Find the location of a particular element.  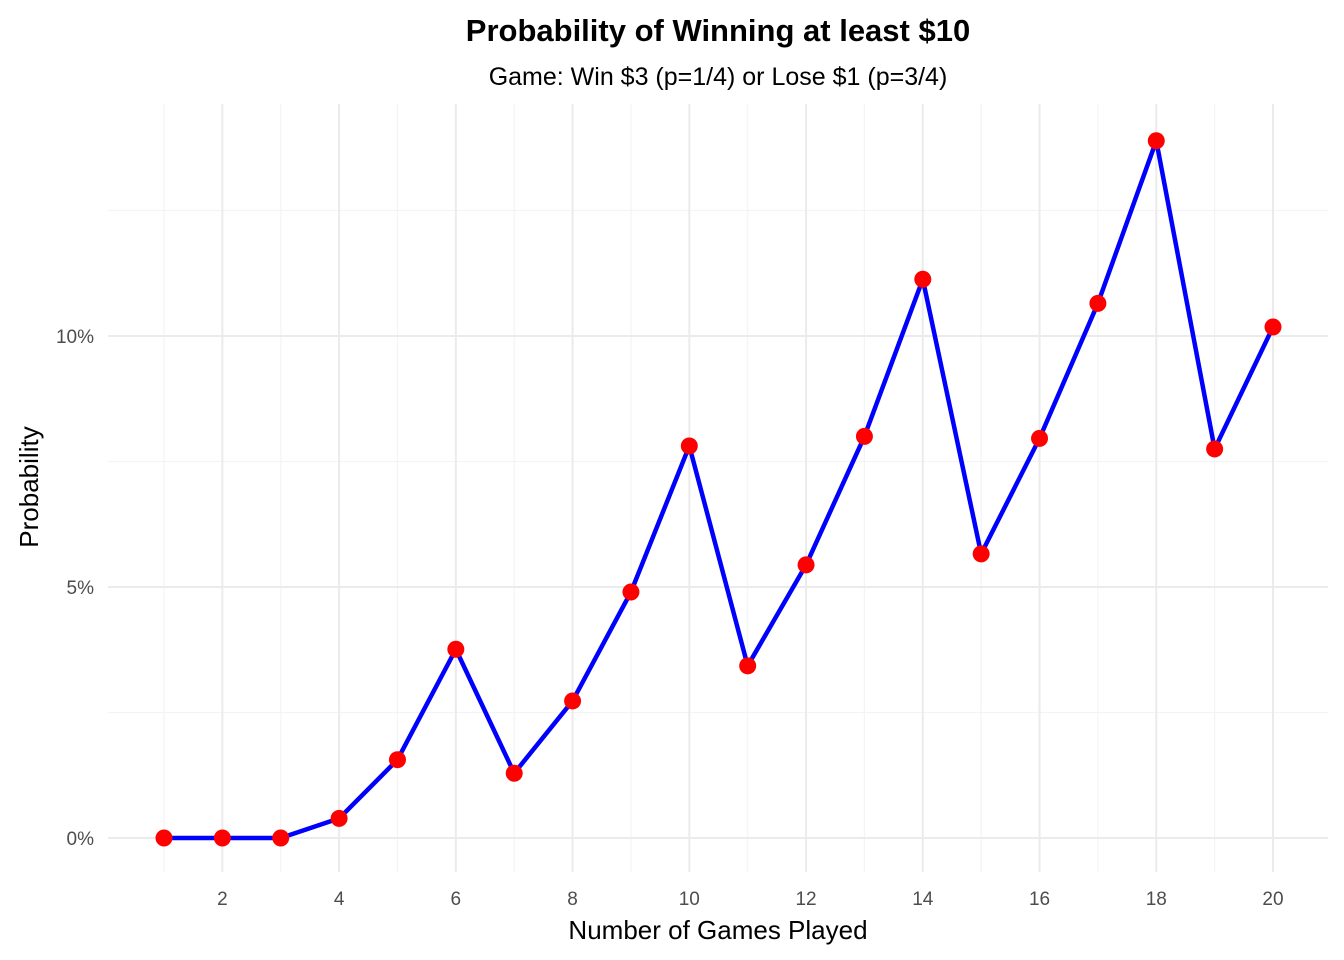

x-tick-label: 8 is located at coordinates (572, 899).